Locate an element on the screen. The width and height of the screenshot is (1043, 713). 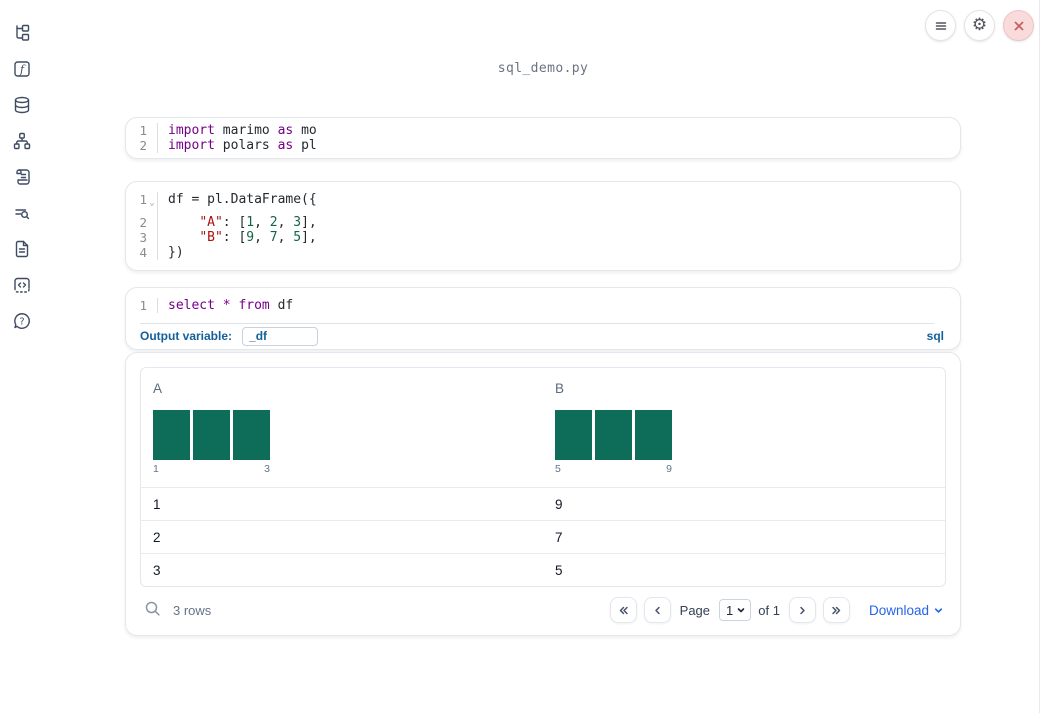
chevron-right-icon is located at coordinates (802, 610).